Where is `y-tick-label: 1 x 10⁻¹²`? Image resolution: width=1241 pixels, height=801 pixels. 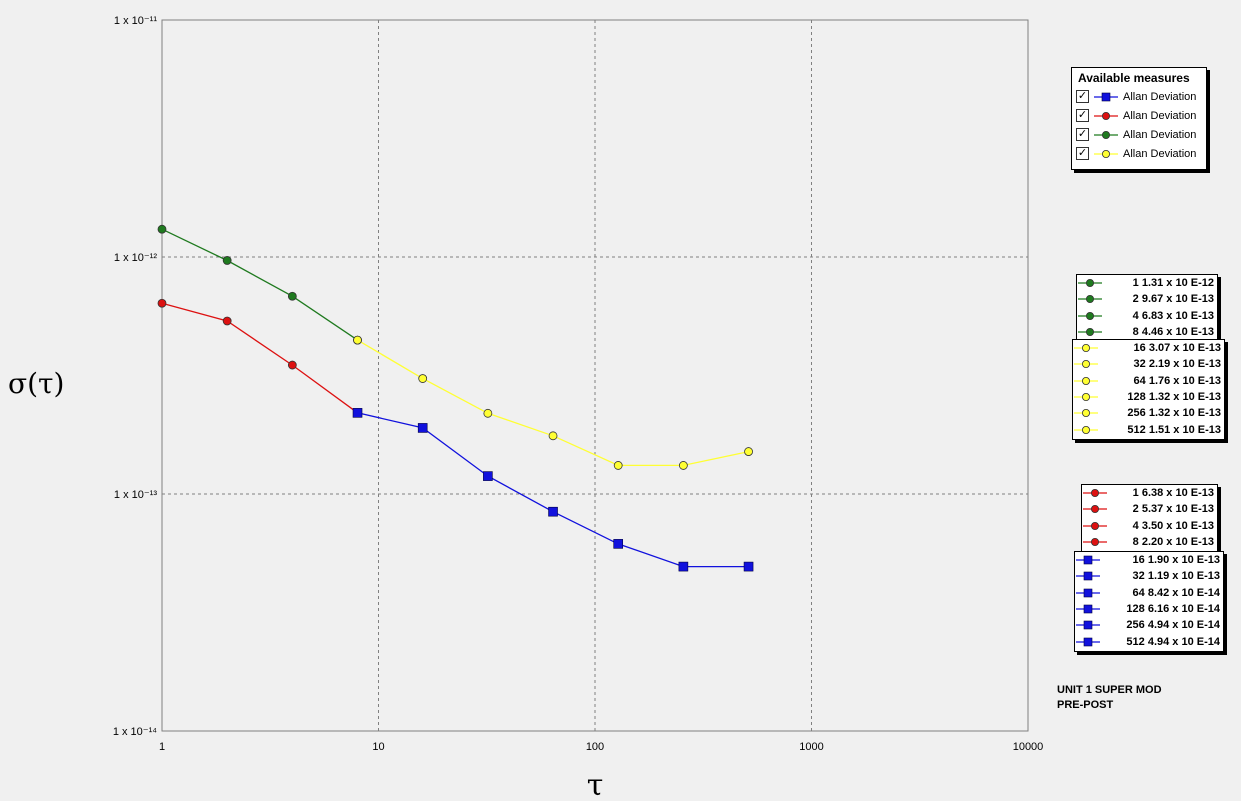 y-tick-label: 1 x 10⁻¹² is located at coordinates (135, 258).